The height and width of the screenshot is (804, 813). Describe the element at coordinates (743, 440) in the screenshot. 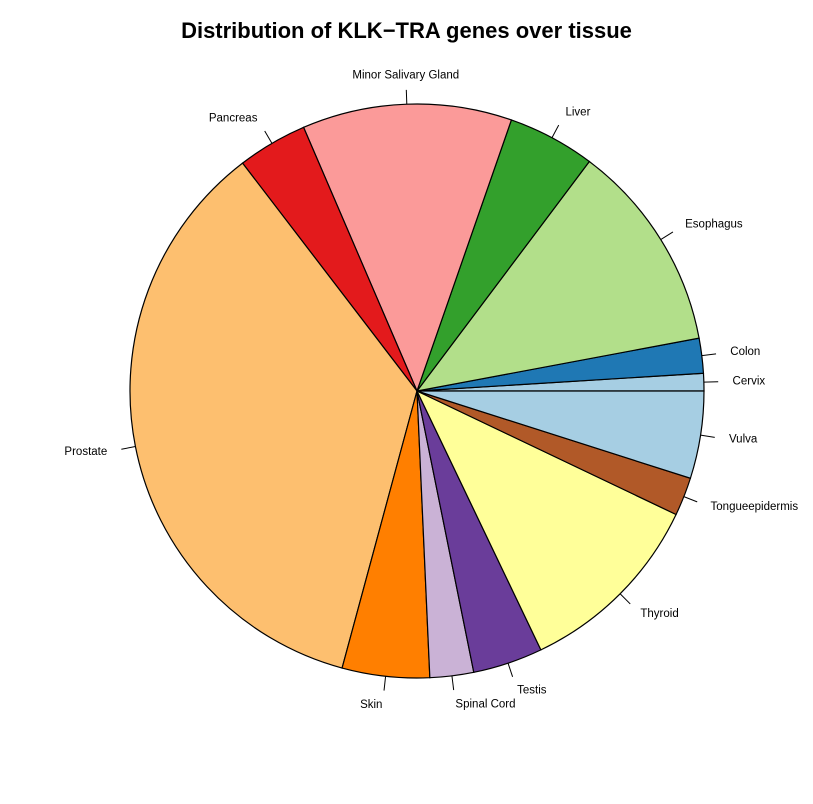

I see `pie-label-vulva: Vulva` at that location.